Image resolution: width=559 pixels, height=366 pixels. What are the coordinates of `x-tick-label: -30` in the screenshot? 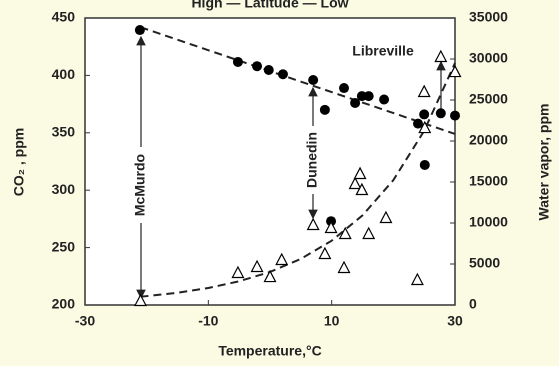 It's located at (85, 321).